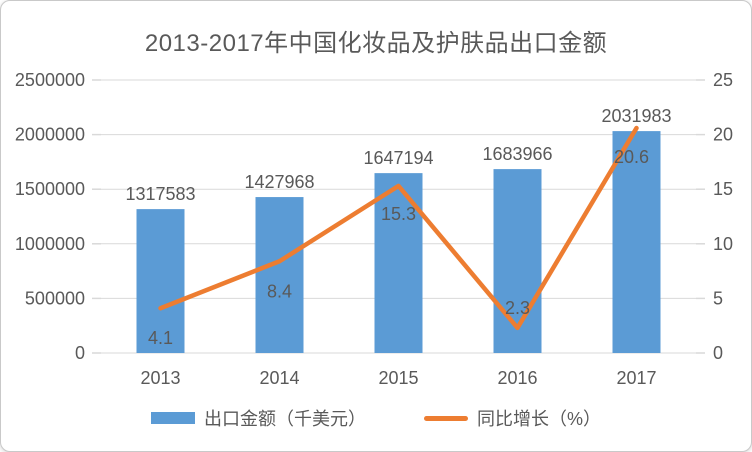 Image resolution: width=752 pixels, height=452 pixels. Describe the element at coordinates (55, 298) in the screenshot. I see `left-axis-tick-label: 500000` at that location.